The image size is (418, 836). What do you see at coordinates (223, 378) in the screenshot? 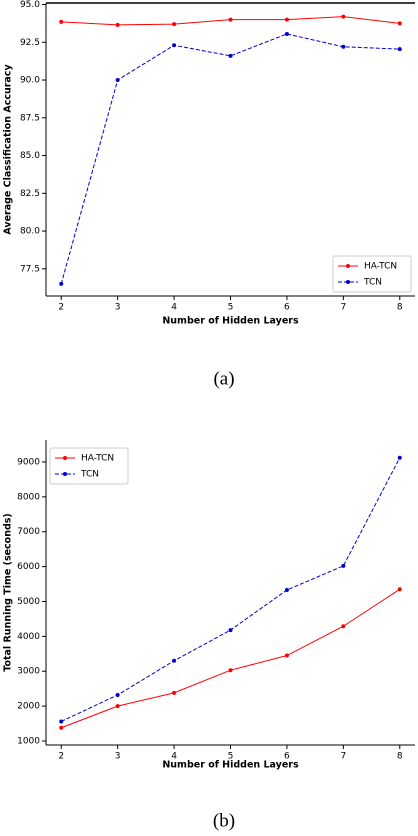
I see `caption: (a)` at bounding box center [223, 378].